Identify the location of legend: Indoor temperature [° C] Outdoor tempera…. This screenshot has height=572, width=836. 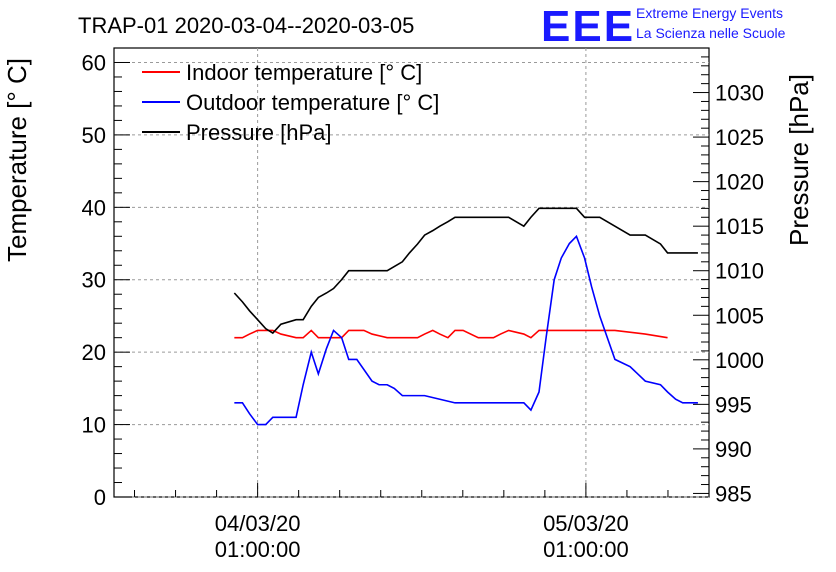
(290, 102).